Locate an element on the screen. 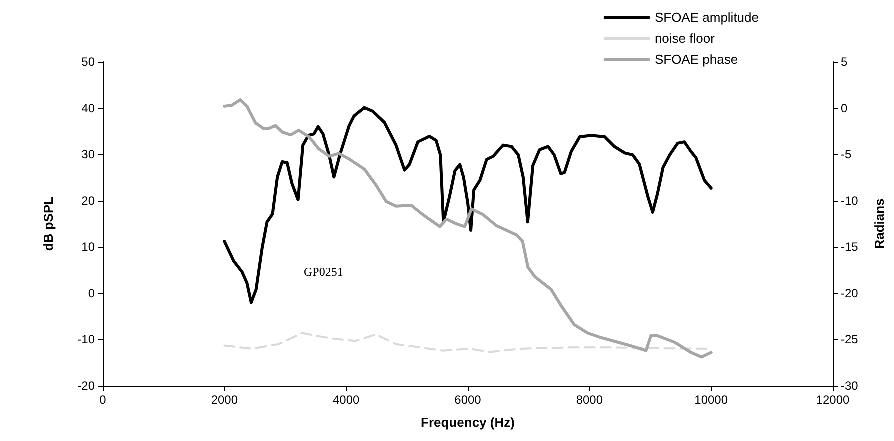  y2-tick-label: -20 is located at coordinates (850, 293).